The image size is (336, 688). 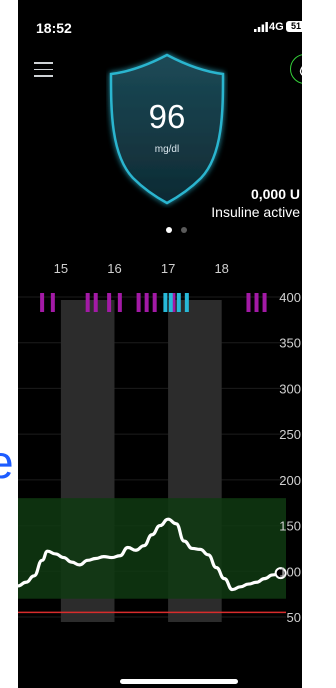 What do you see at coordinates (7, 462) in the screenshot?
I see `edge-letter-fragment: e` at bounding box center [7, 462].